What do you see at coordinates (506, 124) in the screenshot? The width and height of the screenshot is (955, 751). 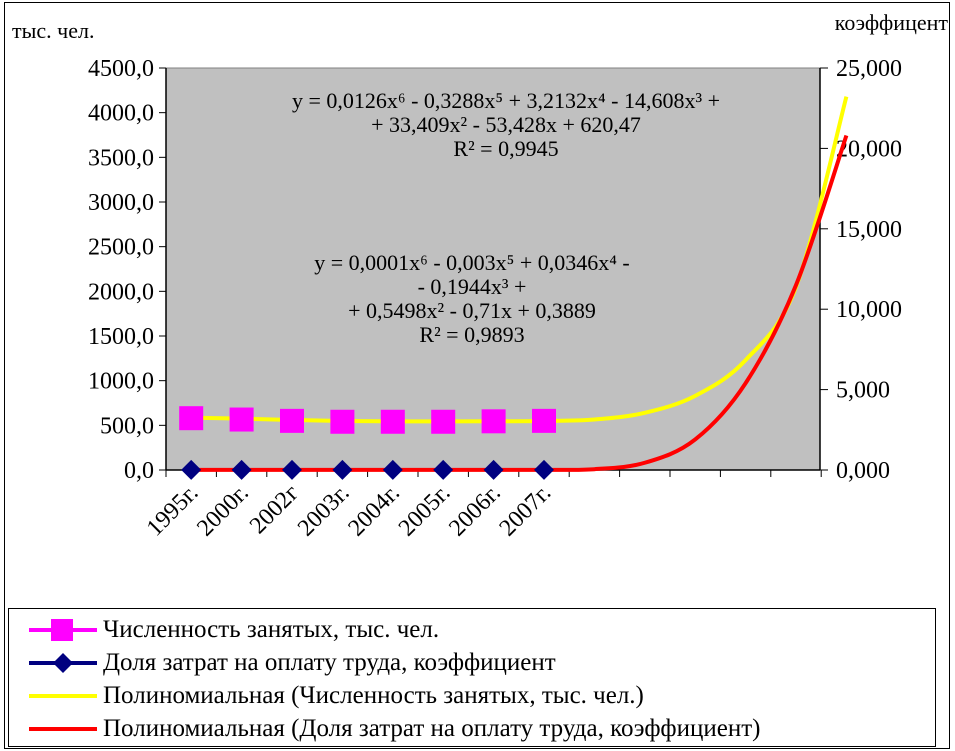 I see `equation-employment-line: + 33,409x² - 53,428x + 620,47` at bounding box center [506, 124].